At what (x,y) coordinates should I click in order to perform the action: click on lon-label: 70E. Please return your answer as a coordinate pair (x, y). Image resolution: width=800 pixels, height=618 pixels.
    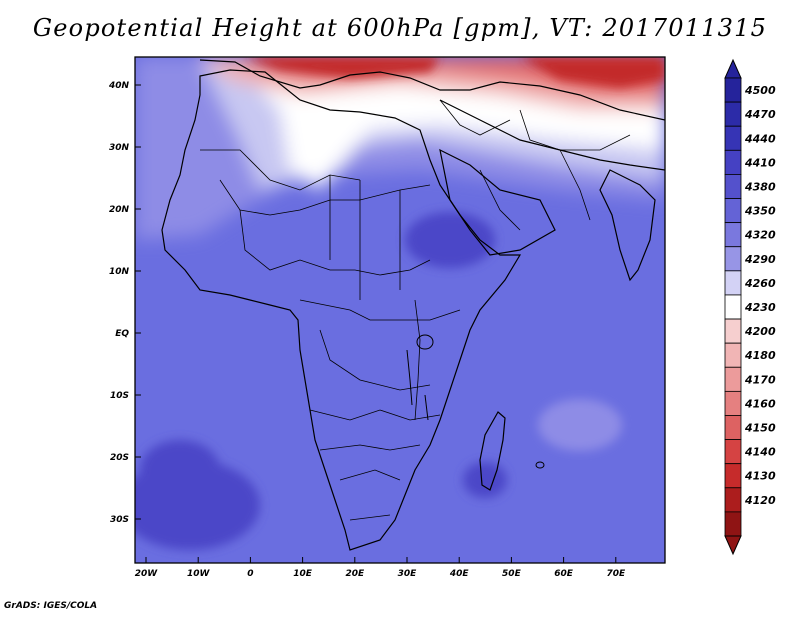
    Looking at the image, I should click on (616, 574).